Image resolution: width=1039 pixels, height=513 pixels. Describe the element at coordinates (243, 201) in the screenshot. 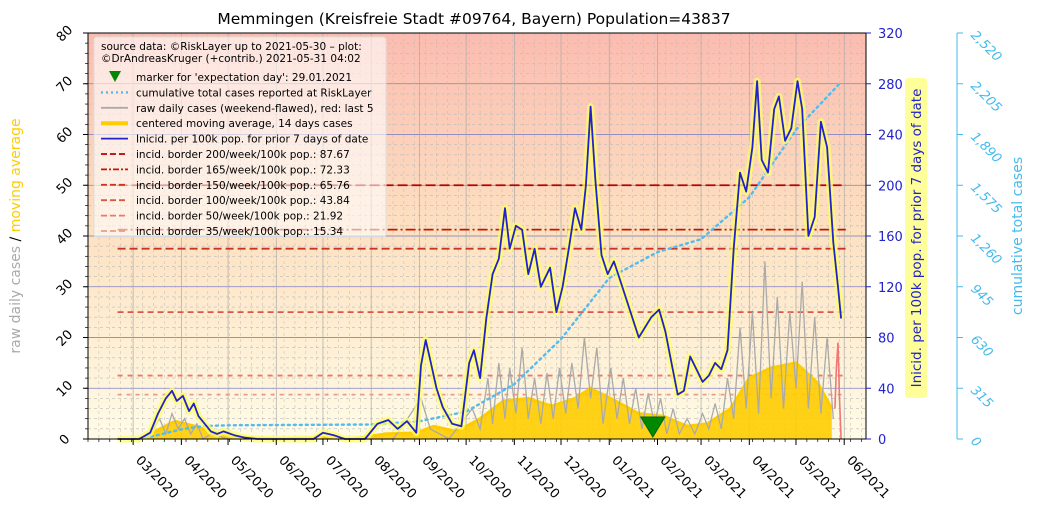

I see `legend-entry-label: incid. border 100/week/100k pop.: 43.84` at that location.